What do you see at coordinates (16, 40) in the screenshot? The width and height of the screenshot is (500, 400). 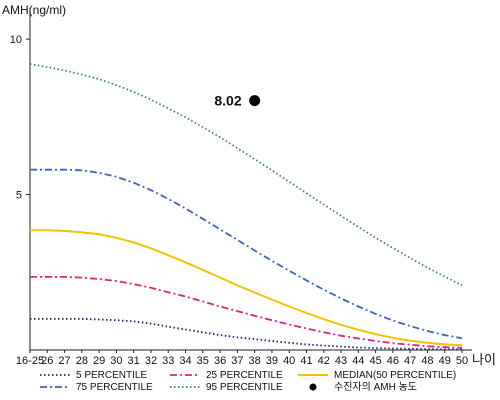 I see `y-tick-label: 10` at bounding box center [16, 40].